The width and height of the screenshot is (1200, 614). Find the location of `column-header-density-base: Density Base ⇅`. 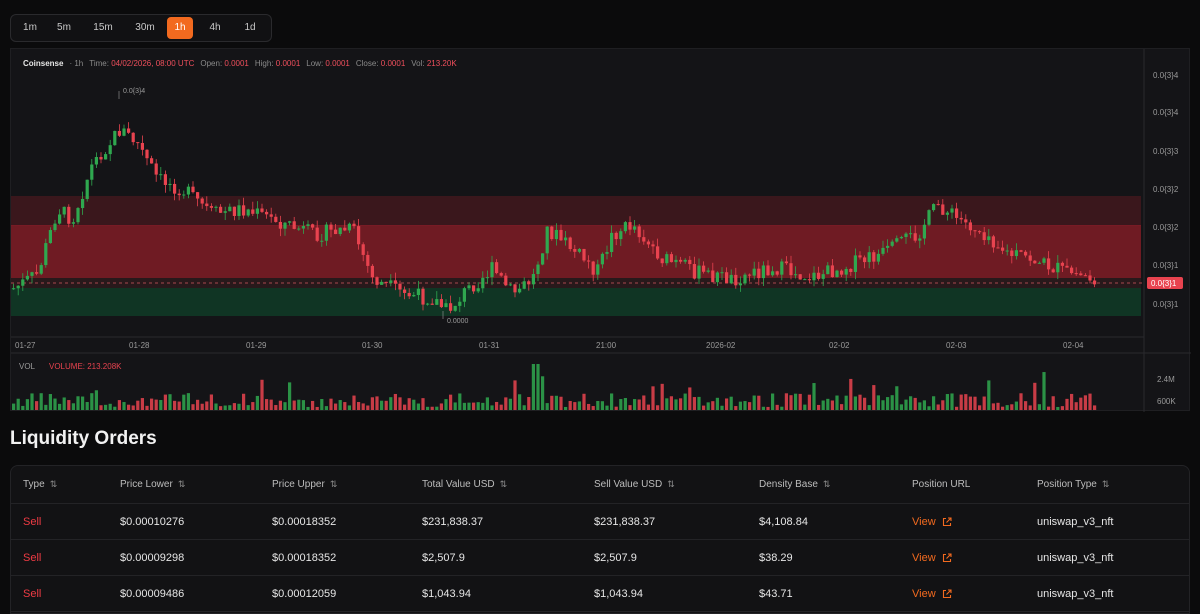

column-header-density-base: Density Base ⇅ is located at coordinates (795, 484).